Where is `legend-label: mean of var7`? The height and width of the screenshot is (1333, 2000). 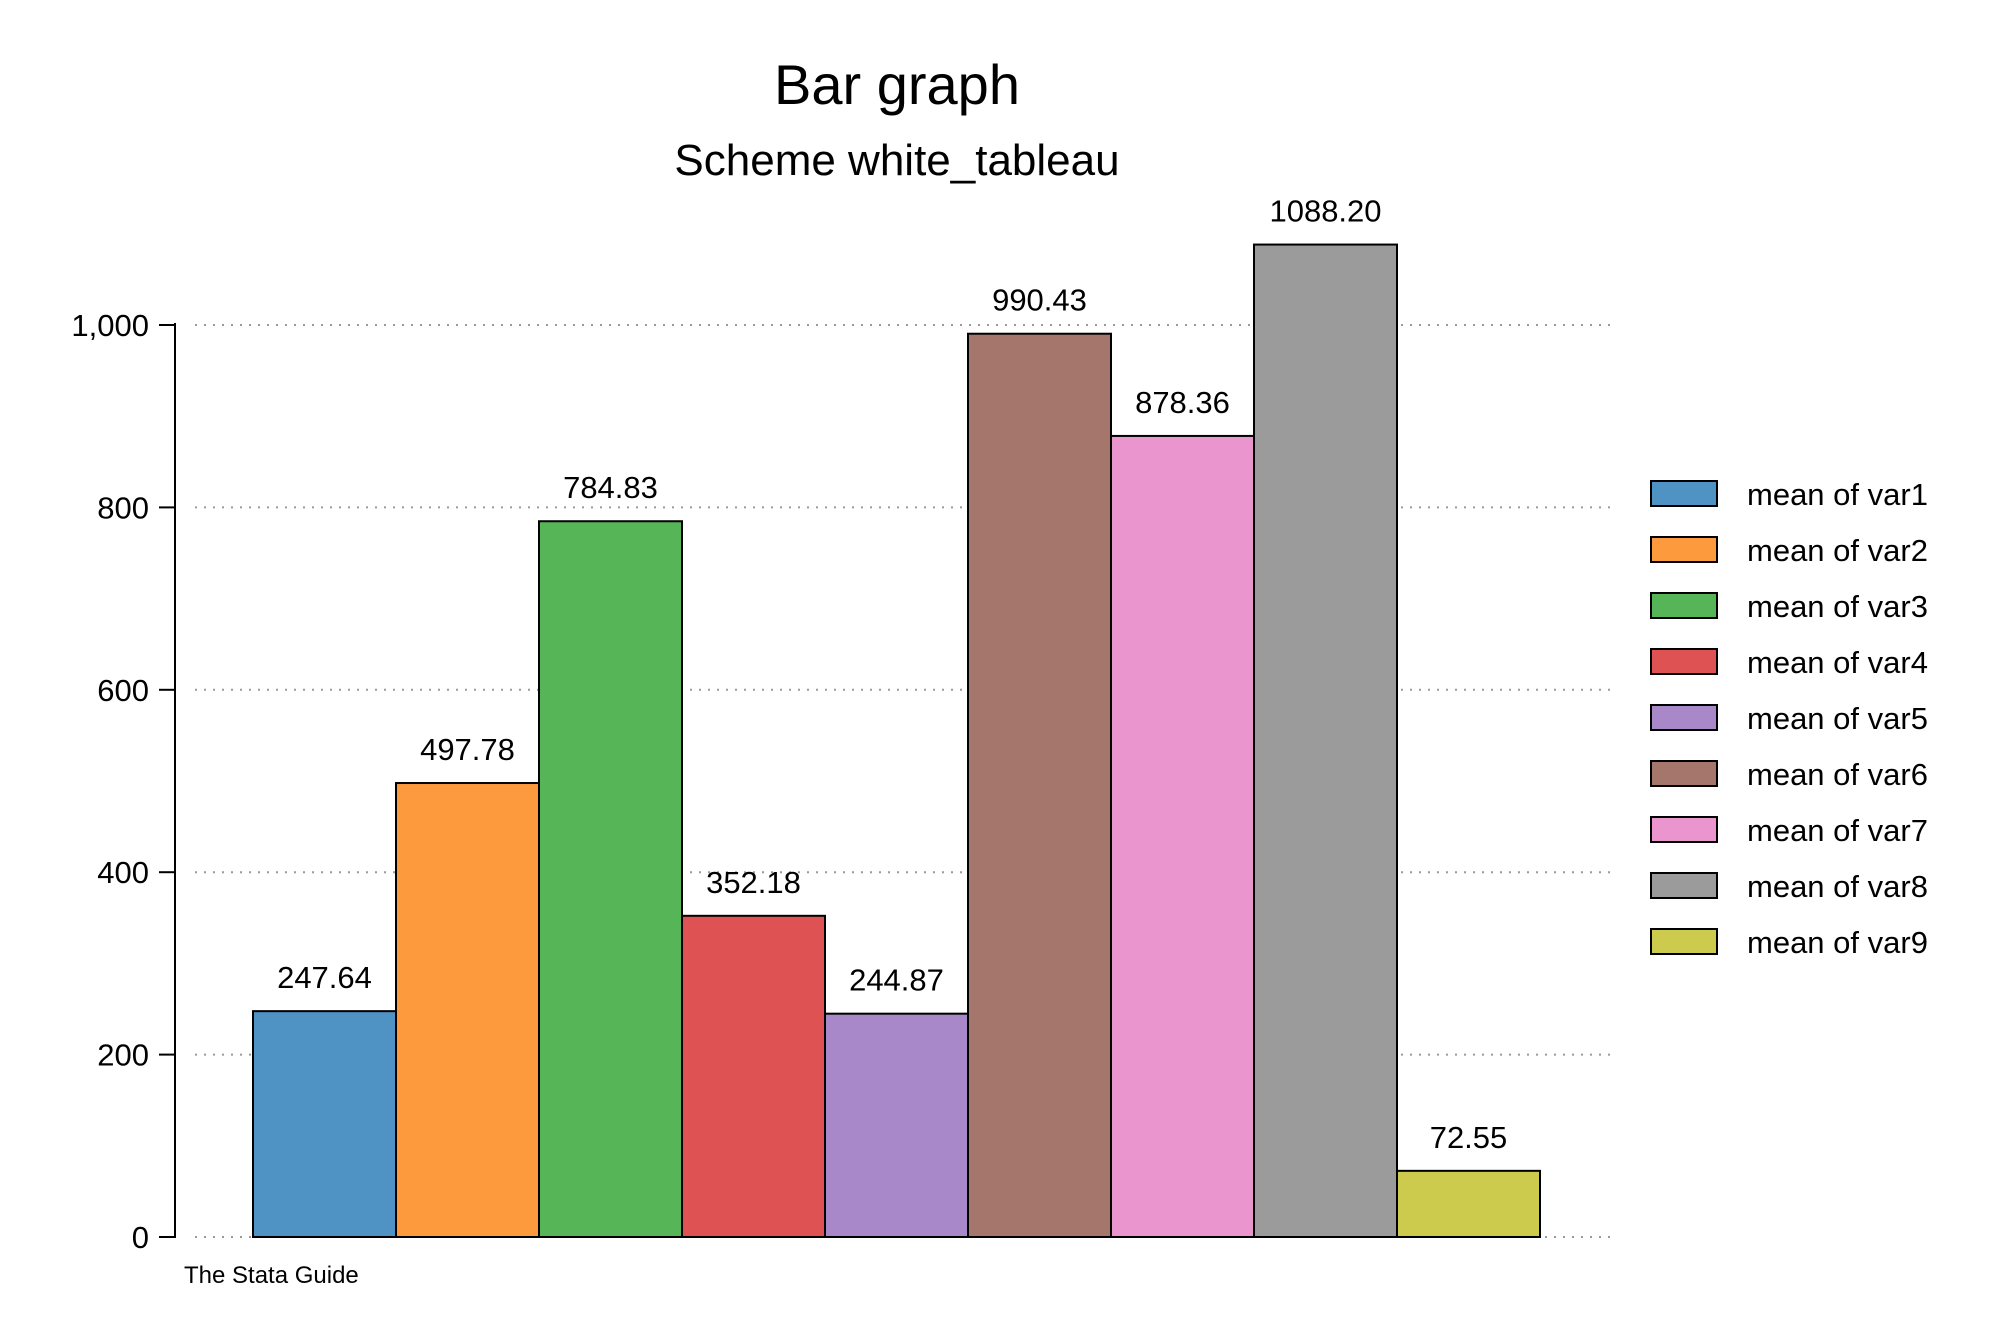
legend-label: mean of var7 is located at coordinates (1837, 830).